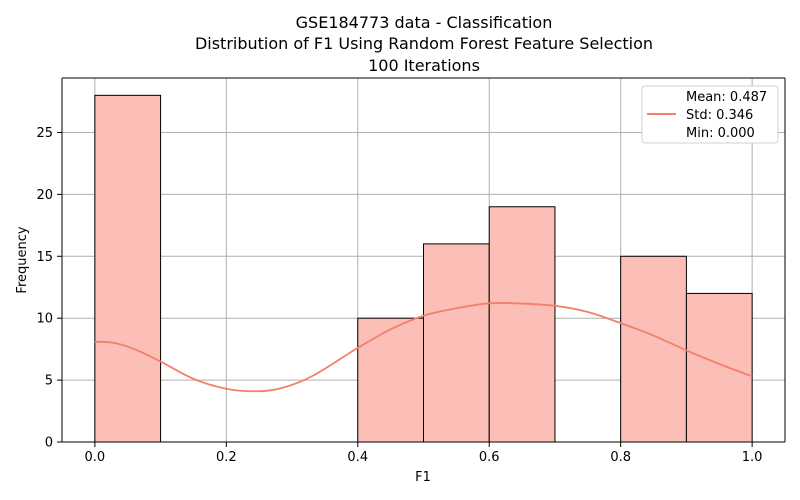 The image size is (800, 500). What do you see at coordinates (752, 457) in the screenshot?
I see `x-tick-label: 1.0` at bounding box center [752, 457].